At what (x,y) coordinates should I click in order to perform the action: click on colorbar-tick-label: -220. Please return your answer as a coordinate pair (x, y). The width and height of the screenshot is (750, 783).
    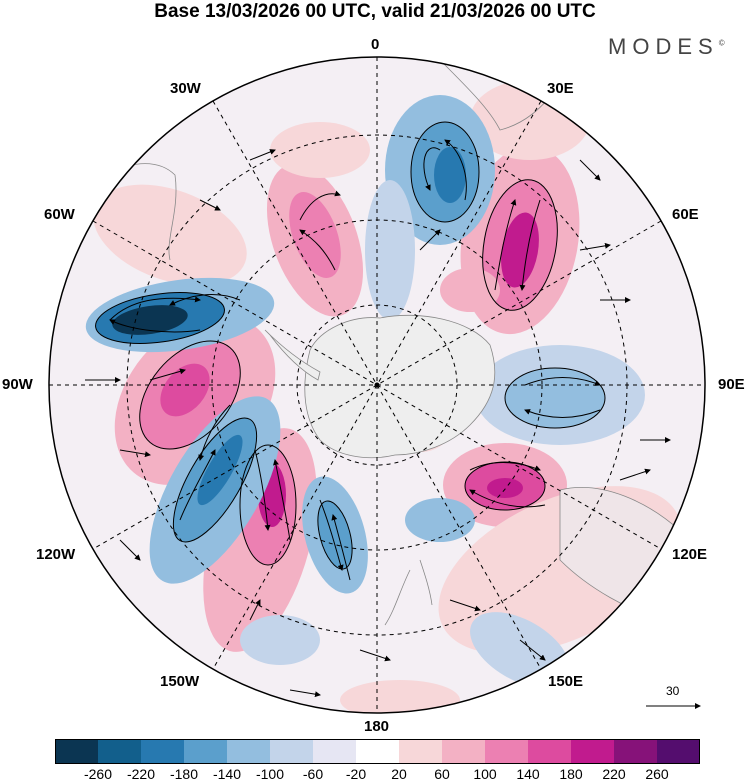
    Looking at the image, I should click on (141, 774).